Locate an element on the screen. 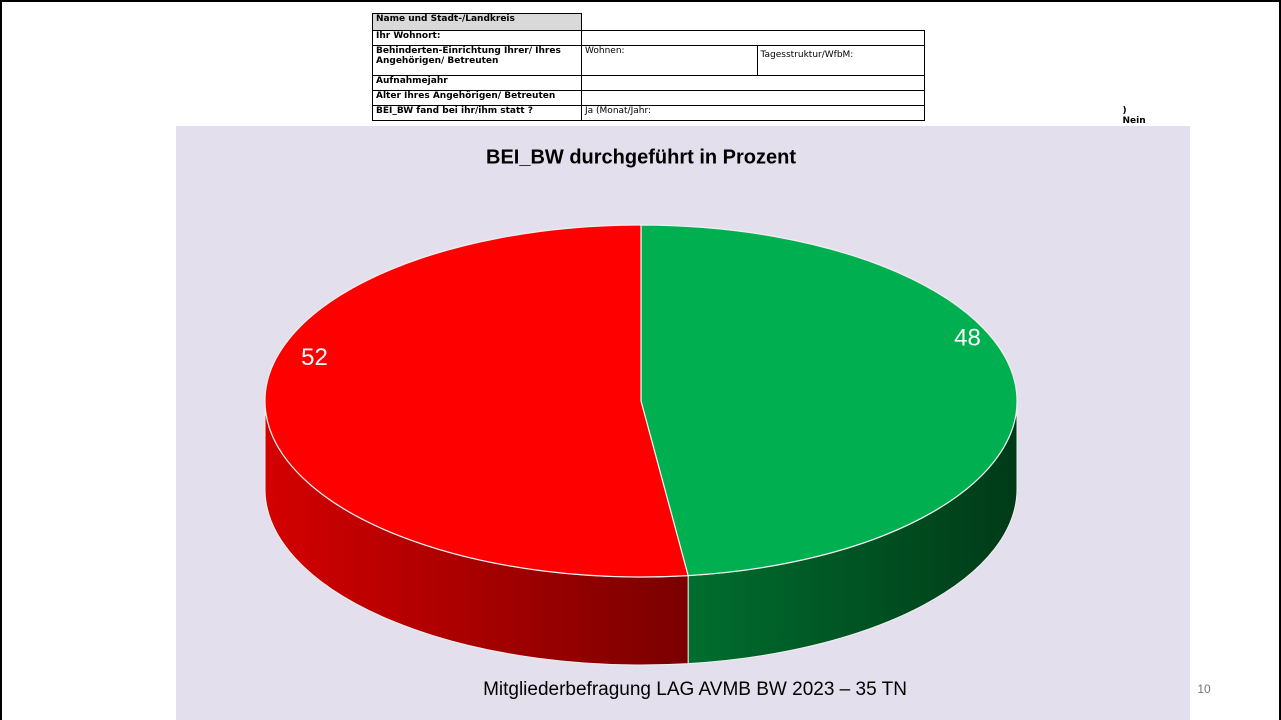 This screenshot has height=720, width=1281. cell: Ja (Monat/Jahr: is located at coordinates (618, 111).